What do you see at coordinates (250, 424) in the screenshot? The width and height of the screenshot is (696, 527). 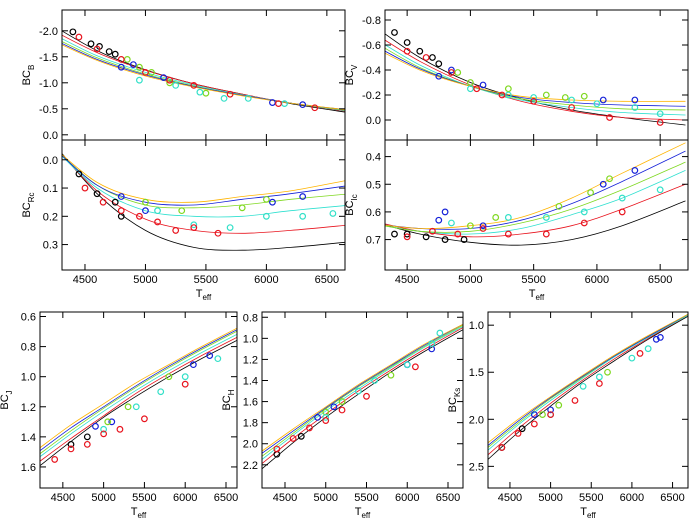 I see `y-tick-label: 1.8` at bounding box center [250, 424].